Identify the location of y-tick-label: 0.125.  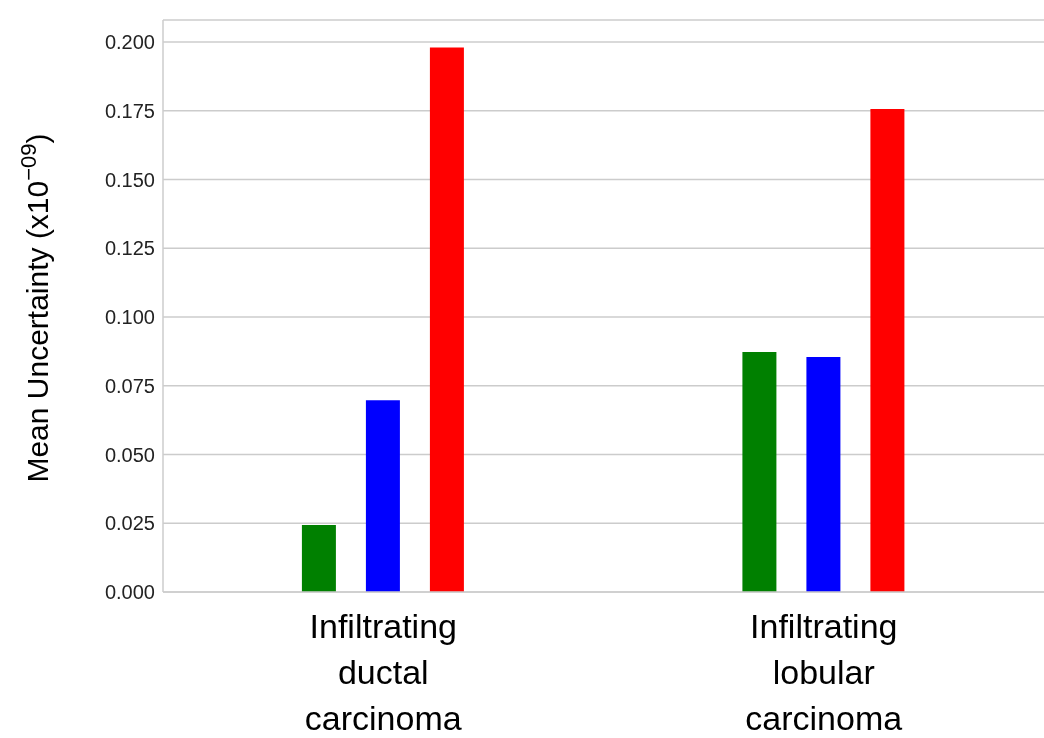
(129, 248).